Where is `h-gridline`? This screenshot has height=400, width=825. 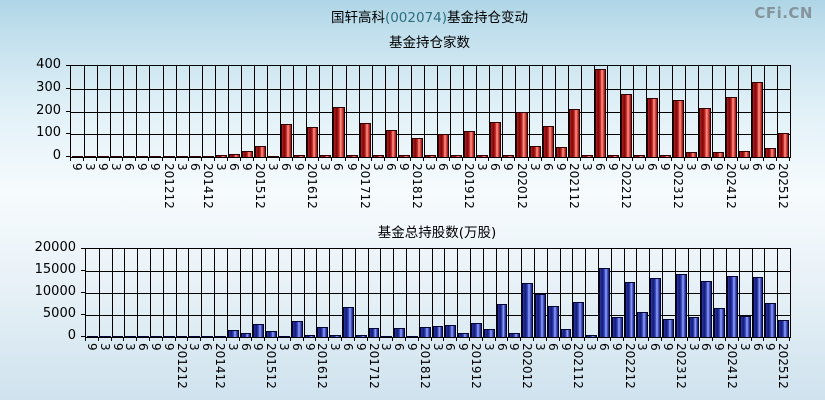
h-gridline is located at coordinates (438, 293).